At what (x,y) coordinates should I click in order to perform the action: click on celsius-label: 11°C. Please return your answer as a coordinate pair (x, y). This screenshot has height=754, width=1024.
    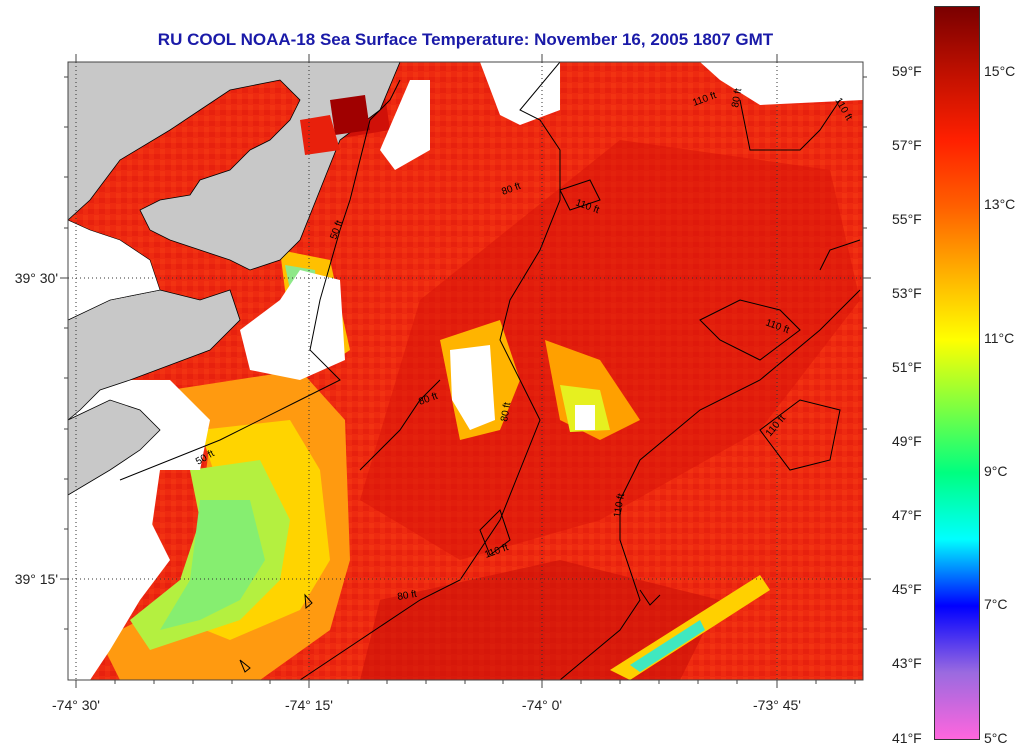
    Looking at the image, I should click on (999, 338).